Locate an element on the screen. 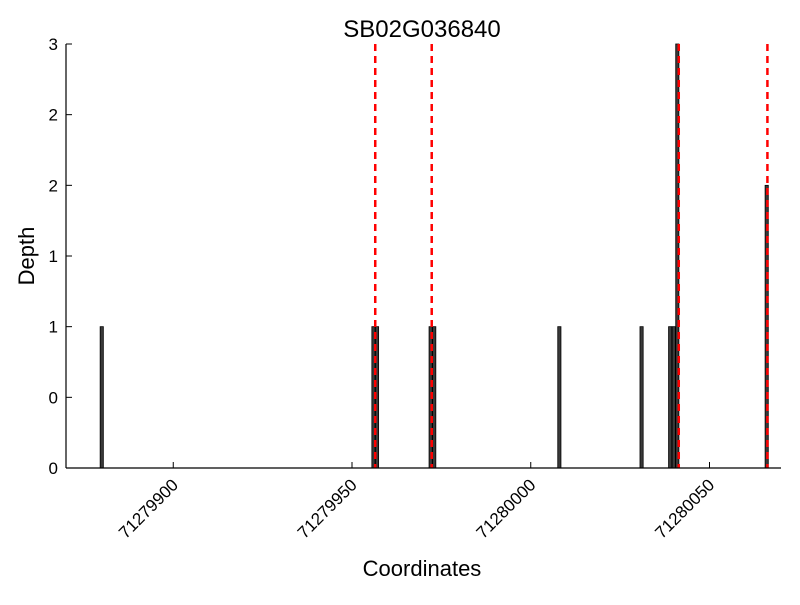 The height and width of the screenshot is (605, 800). x-tick-label: 71280000 is located at coordinates (506, 508).